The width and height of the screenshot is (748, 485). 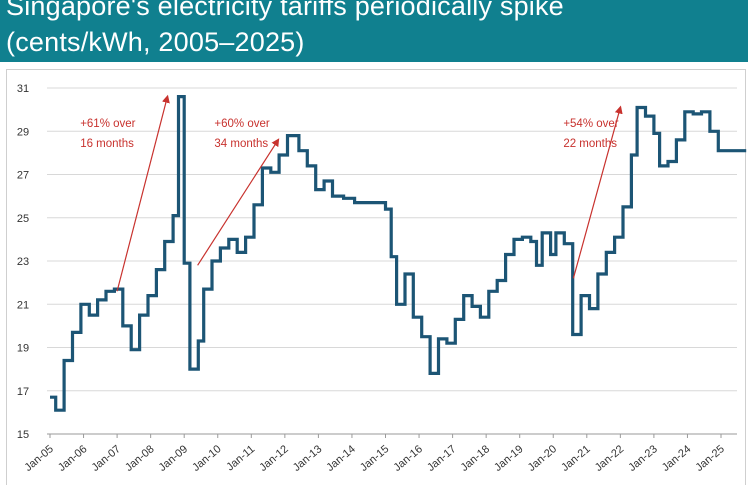 What do you see at coordinates (475, 458) in the screenshot?
I see `x-tick-label: Jan-18` at bounding box center [475, 458].